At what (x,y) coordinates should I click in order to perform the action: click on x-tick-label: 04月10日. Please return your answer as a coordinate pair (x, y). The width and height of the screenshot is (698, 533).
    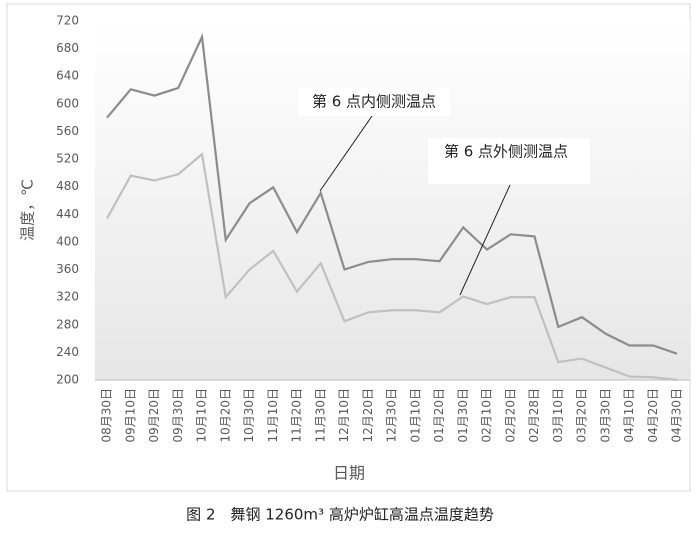
    Looking at the image, I should click on (629, 415).